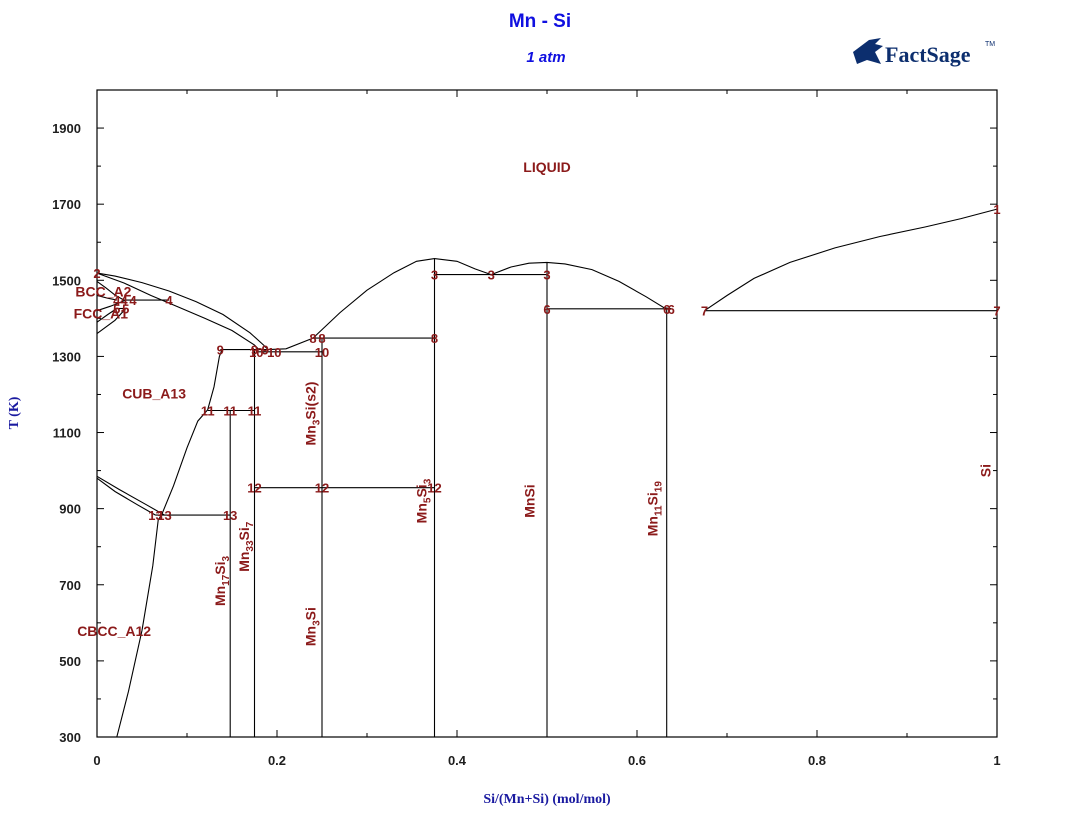  Describe the element at coordinates (70, 661) in the screenshot. I see `y-tick-label: 500` at that location.